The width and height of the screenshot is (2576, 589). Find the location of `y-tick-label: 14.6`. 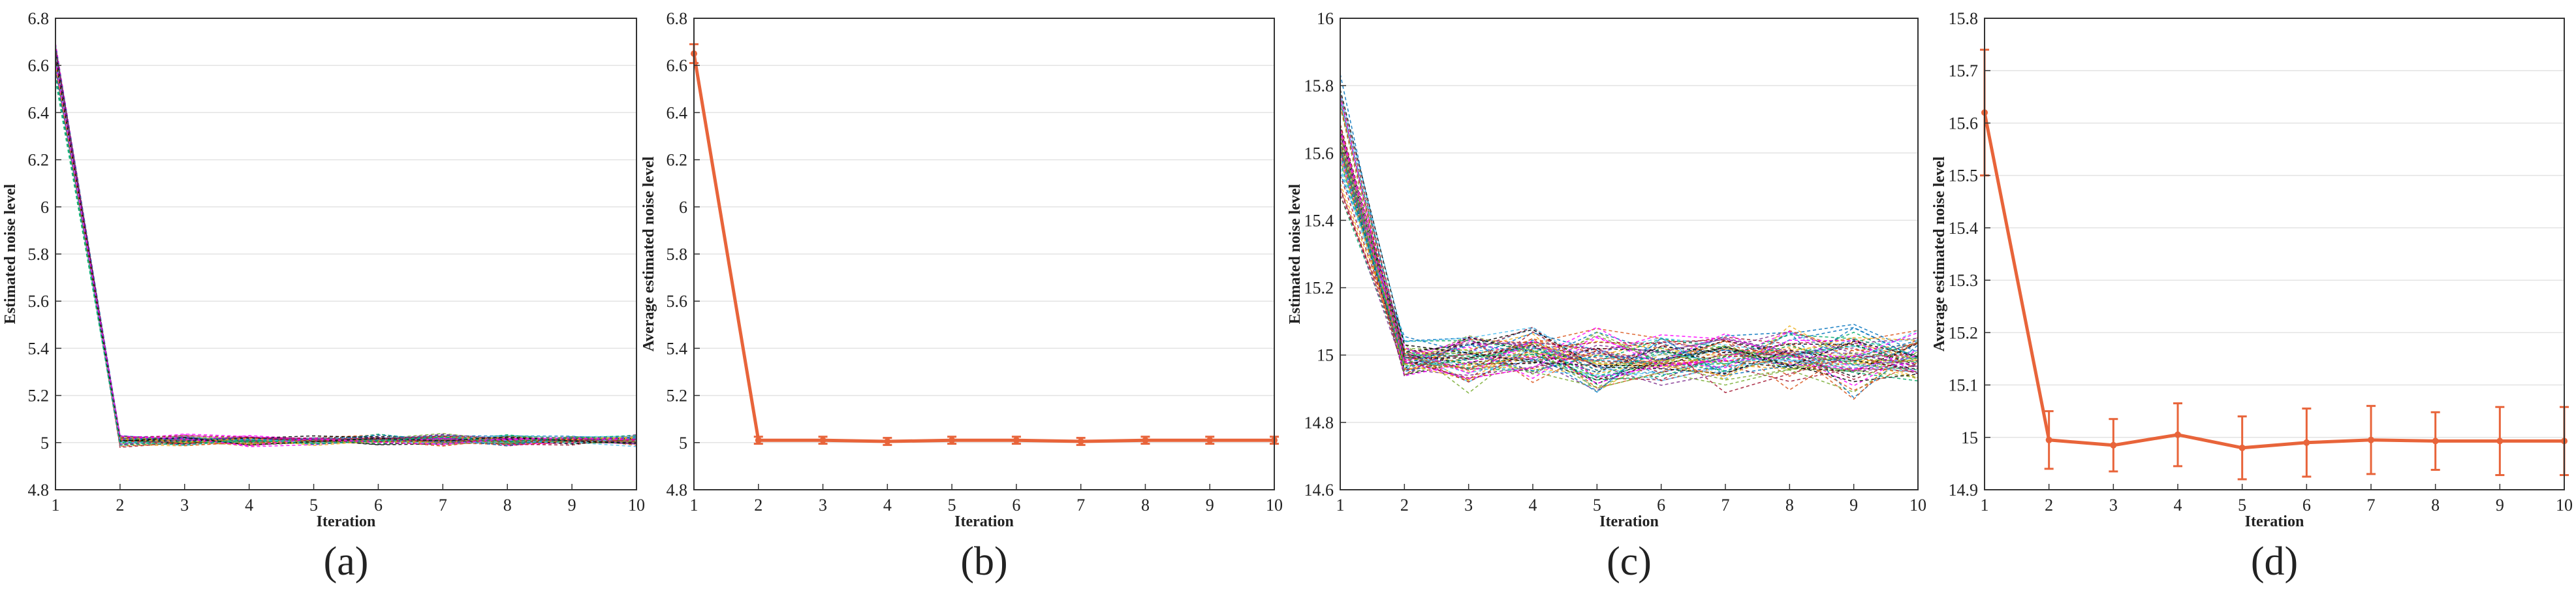

y-tick-label: 14.6 is located at coordinates (1319, 490).